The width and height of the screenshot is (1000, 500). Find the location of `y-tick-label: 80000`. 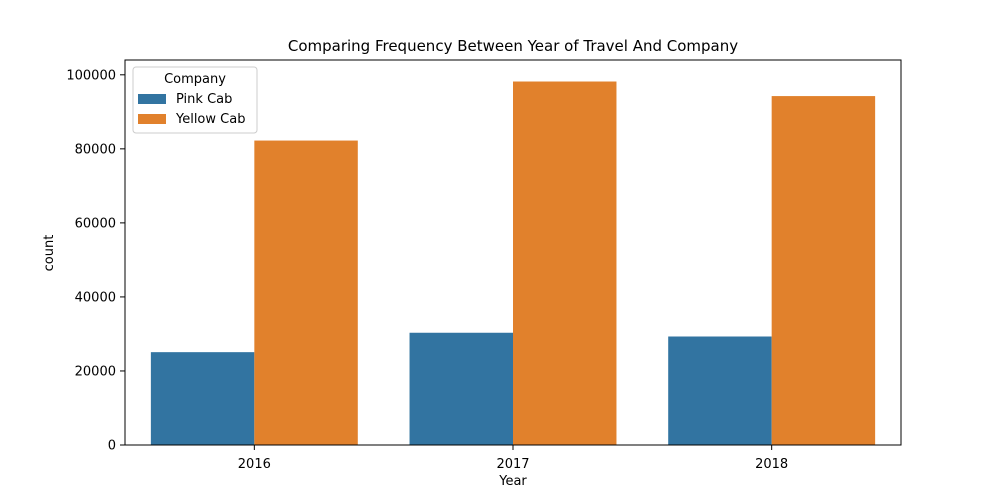

y-tick-label: 80000 is located at coordinates (95, 149).